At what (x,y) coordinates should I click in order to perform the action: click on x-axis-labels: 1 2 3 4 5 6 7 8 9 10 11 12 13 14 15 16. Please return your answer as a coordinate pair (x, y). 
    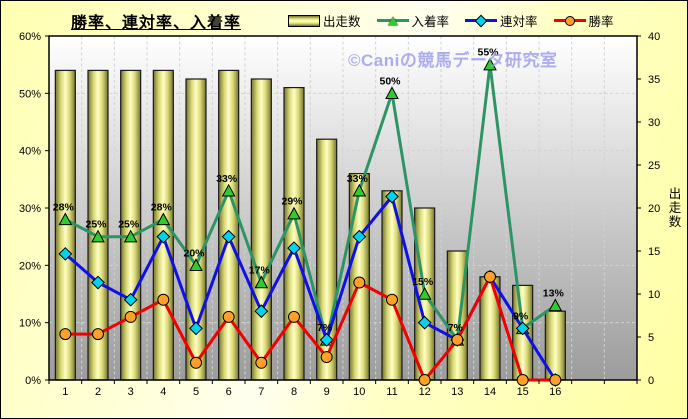
    Looking at the image, I should click on (311, 392).